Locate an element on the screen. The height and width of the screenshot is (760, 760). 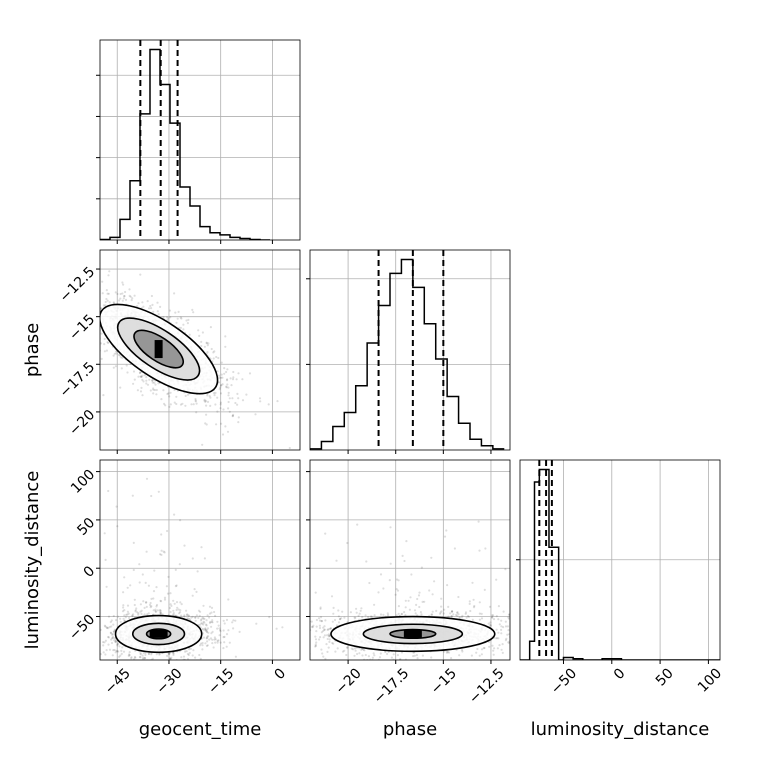
x-axis-label-luminosity_distance: luminosity_distance is located at coordinates (620, 729).